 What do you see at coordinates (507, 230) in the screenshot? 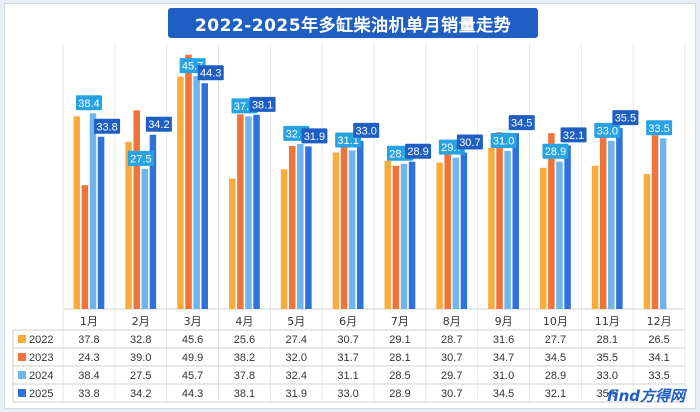
I see `bar-2024-9月` at bounding box center [507, 230].